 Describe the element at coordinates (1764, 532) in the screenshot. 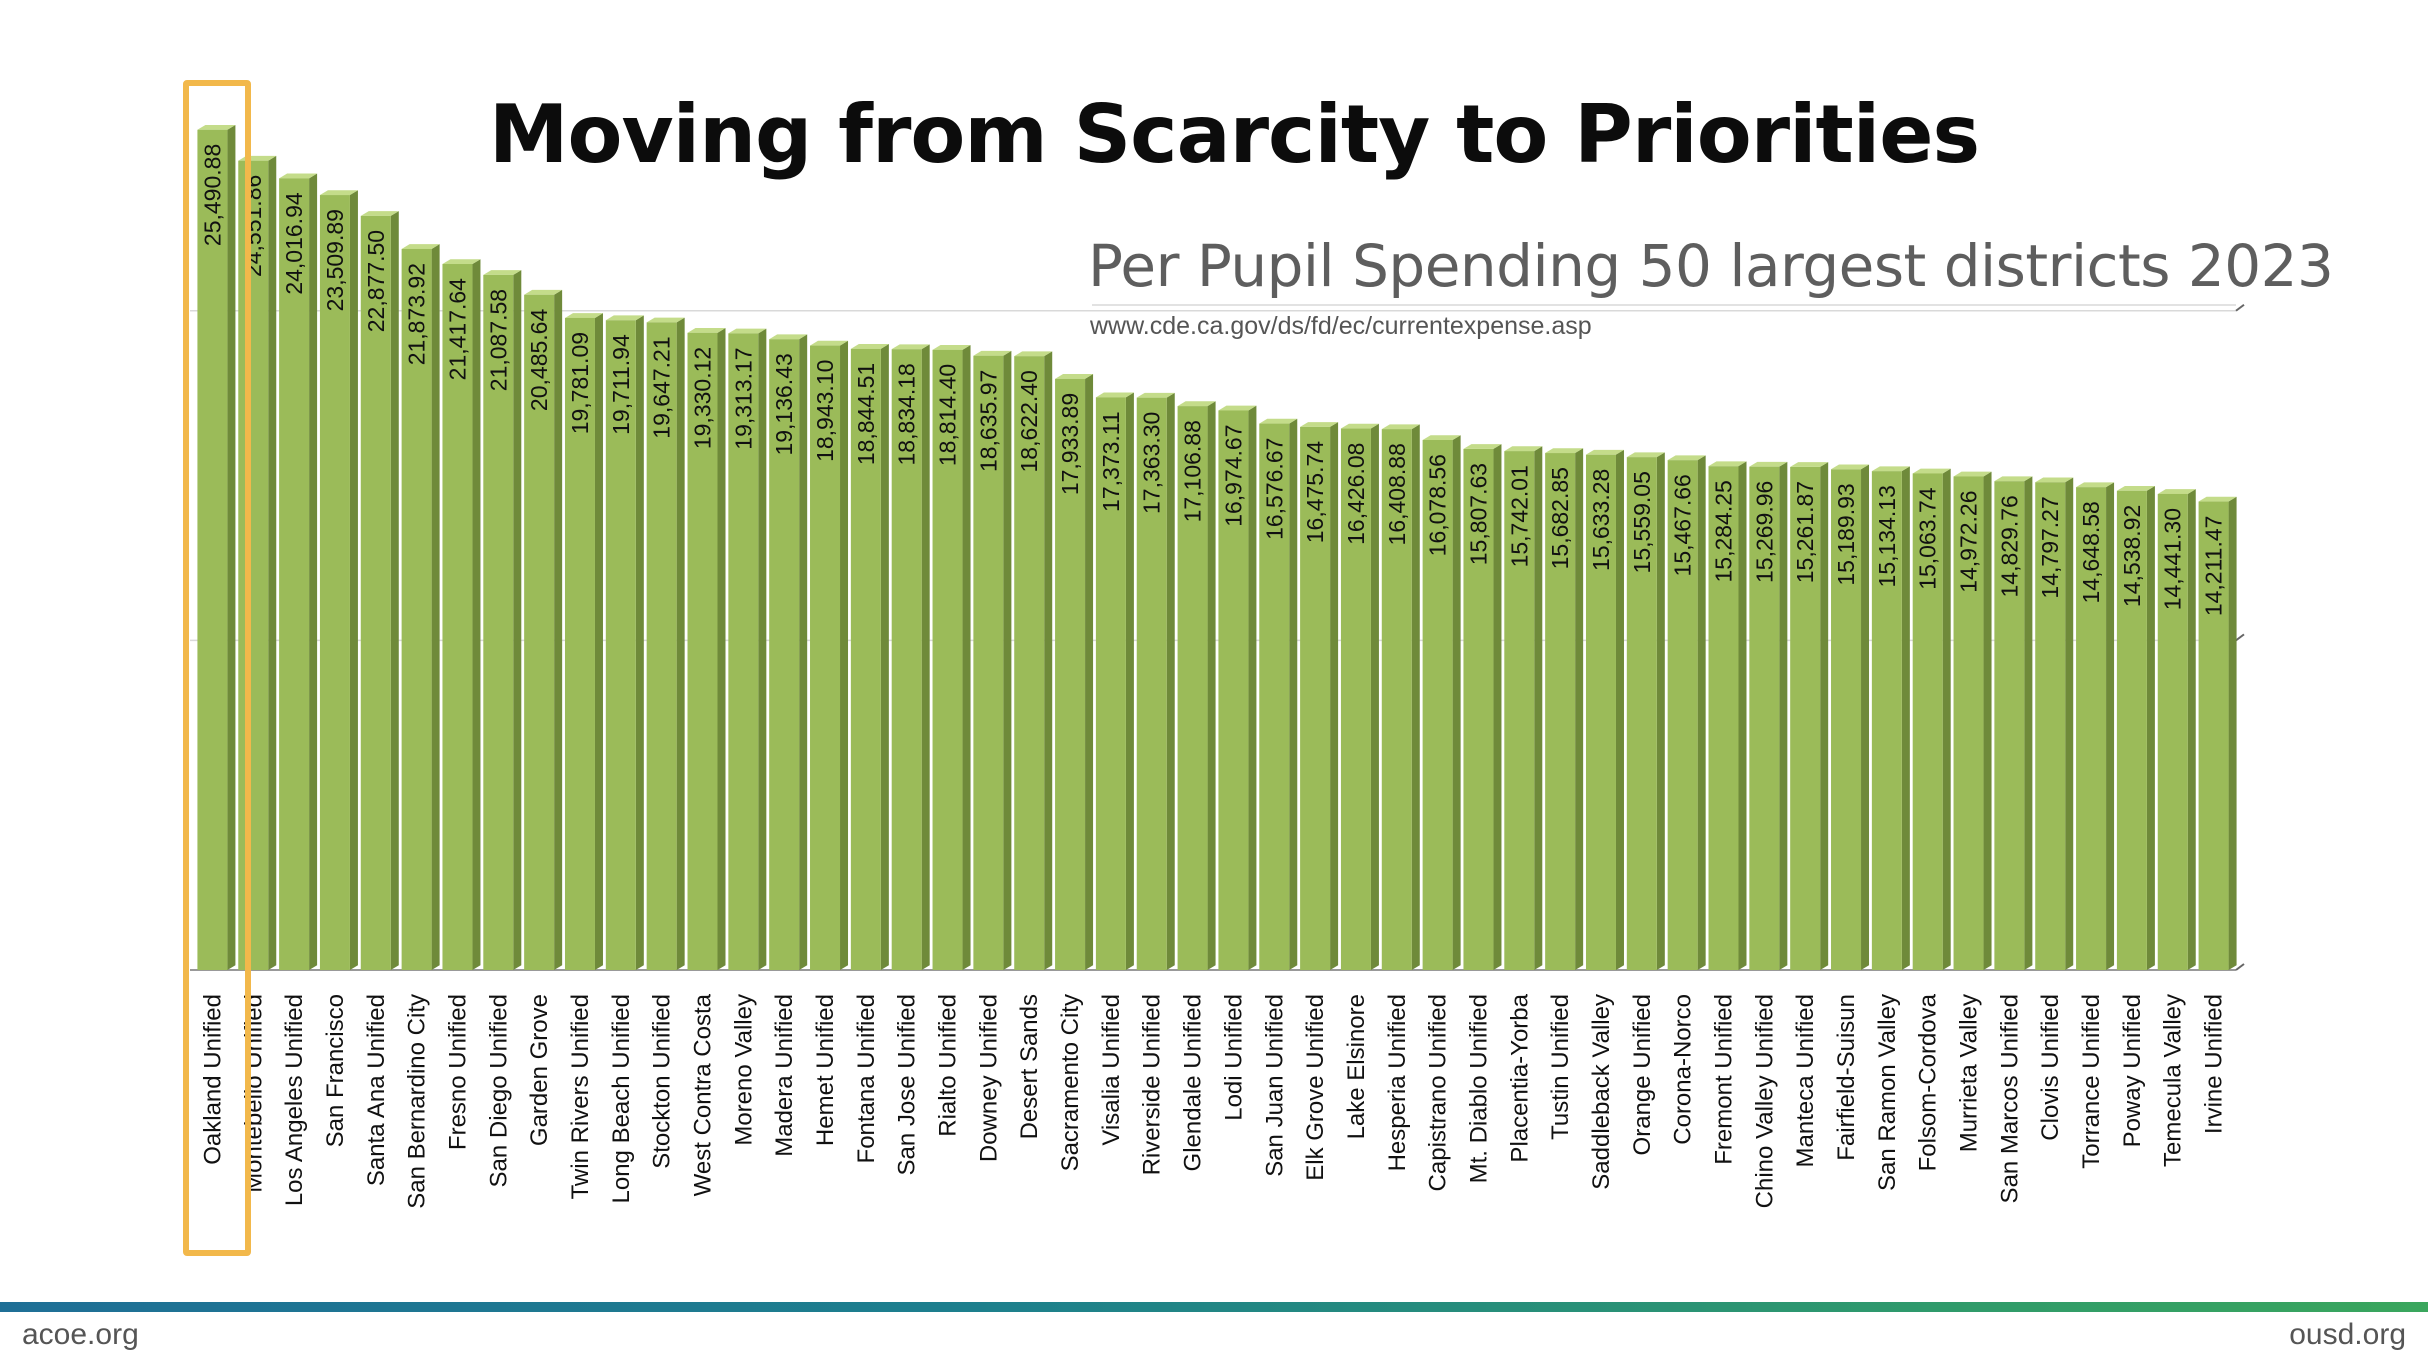

I see `value-label: 15,269.96` at that location.